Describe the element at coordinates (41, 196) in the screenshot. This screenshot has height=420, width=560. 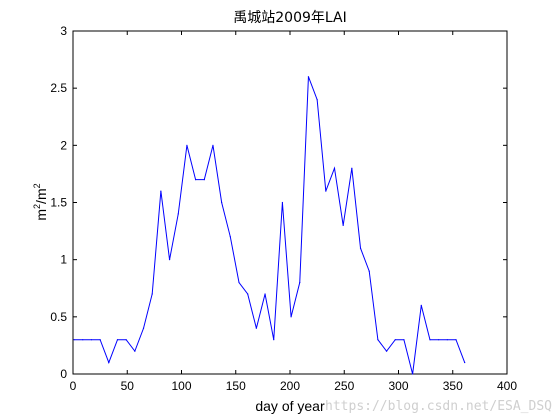
I see `y-axis-label-divisor: /m` at that location.